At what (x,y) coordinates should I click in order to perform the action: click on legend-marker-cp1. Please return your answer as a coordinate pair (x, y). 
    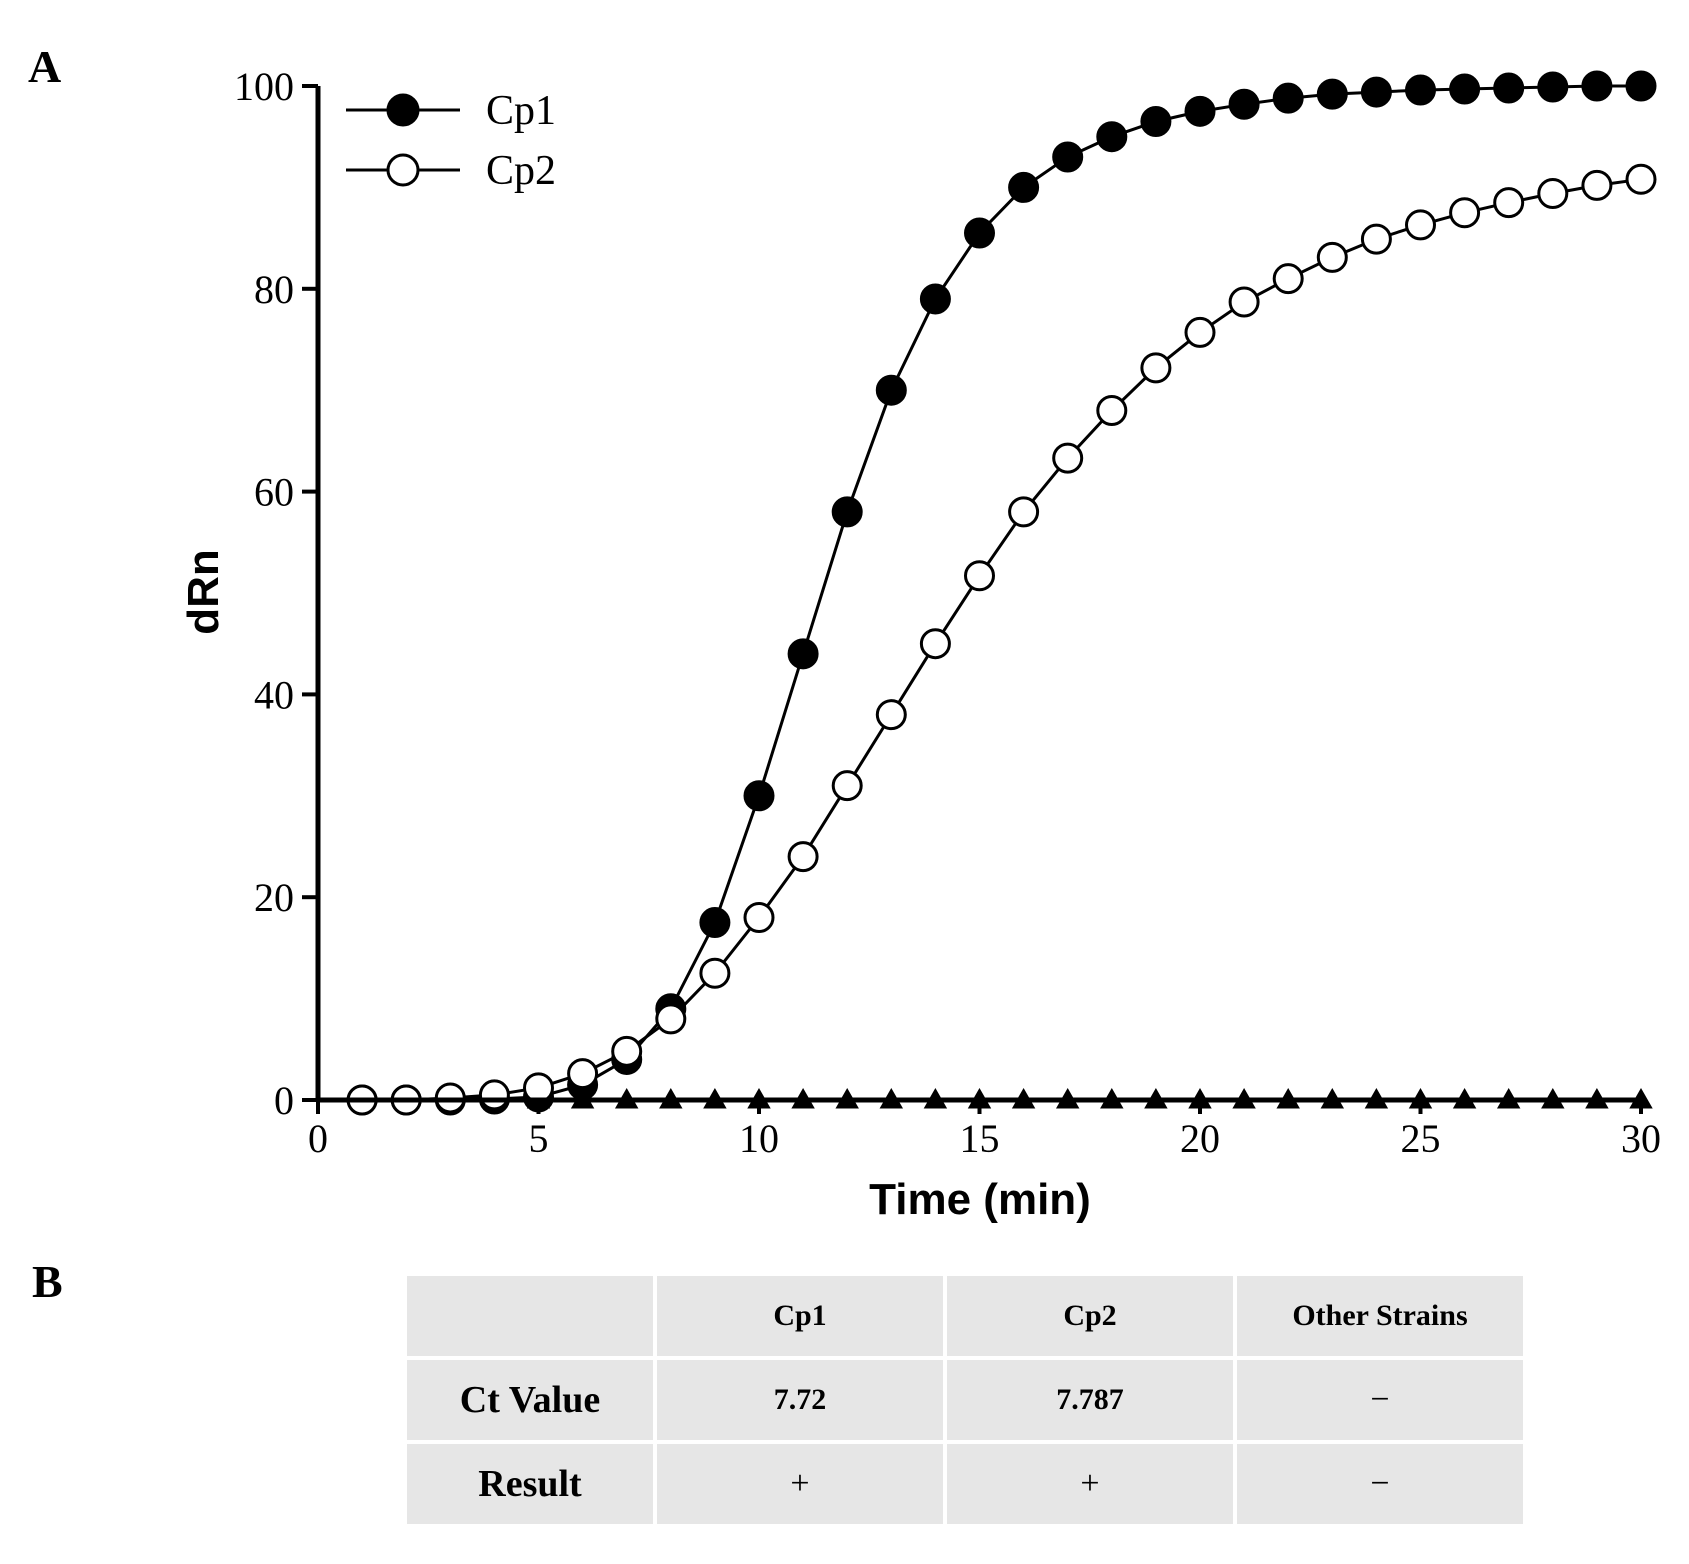
    Looking at the image, I should click on (403, 110).